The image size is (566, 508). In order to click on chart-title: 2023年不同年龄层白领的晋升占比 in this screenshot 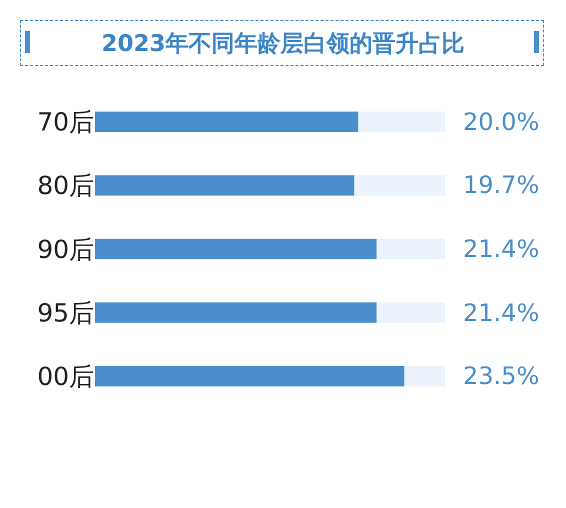, I will do `click(283, 44)`.